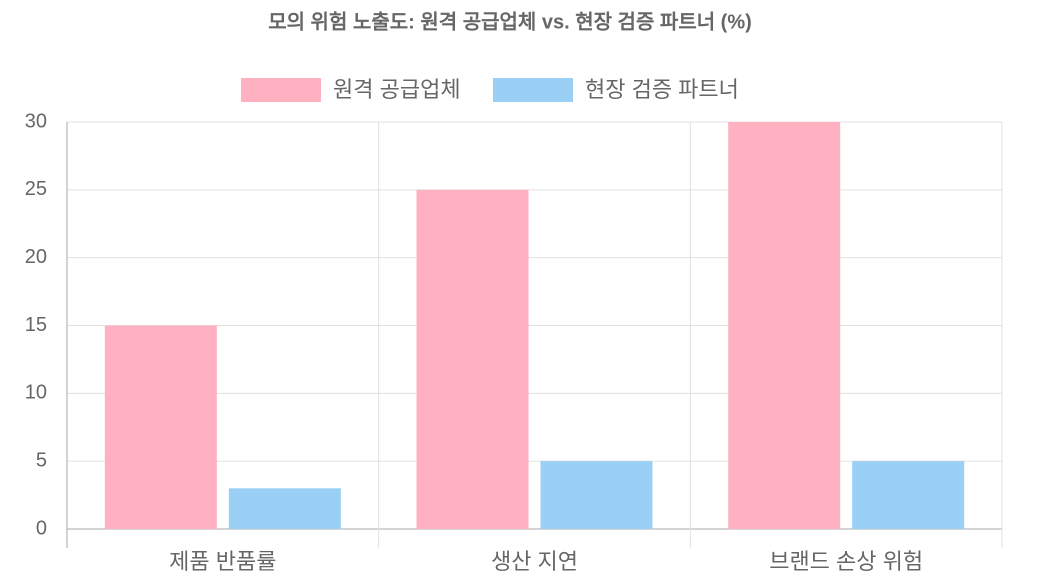  What do you see at coordinates (36, 121) in the screenshot?
I see `y-tick-label: 30` at bounding box center [36, 121].